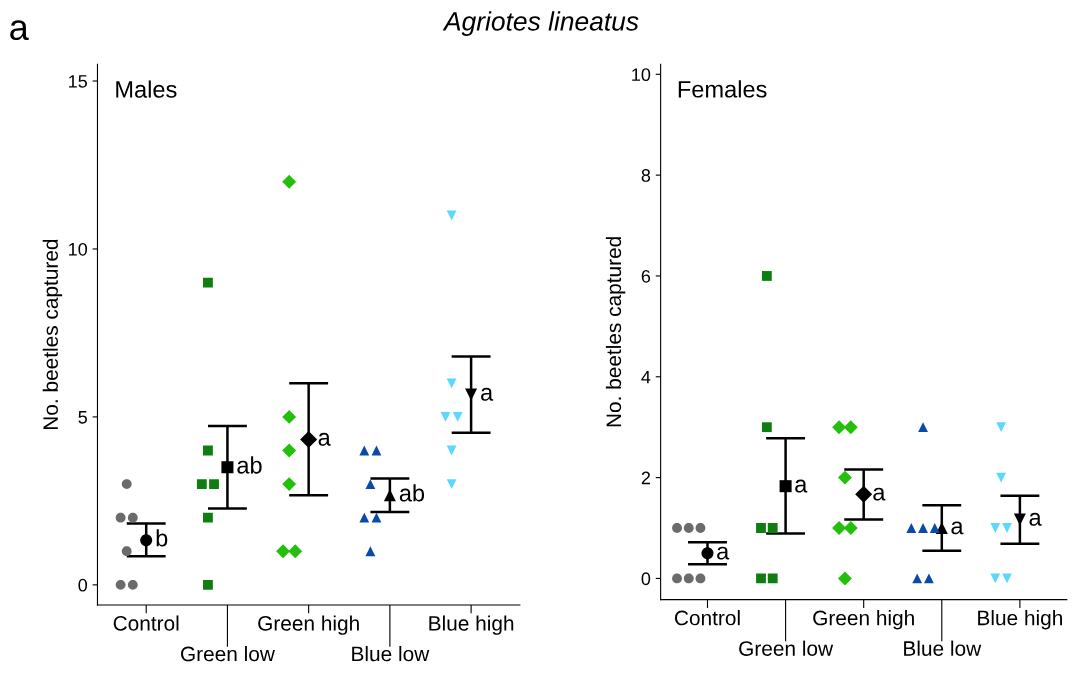  What do you see at coordinates (646, 276) in the screenshot?
I see `y-tick-label: 6` at bounding box center [646, 276].